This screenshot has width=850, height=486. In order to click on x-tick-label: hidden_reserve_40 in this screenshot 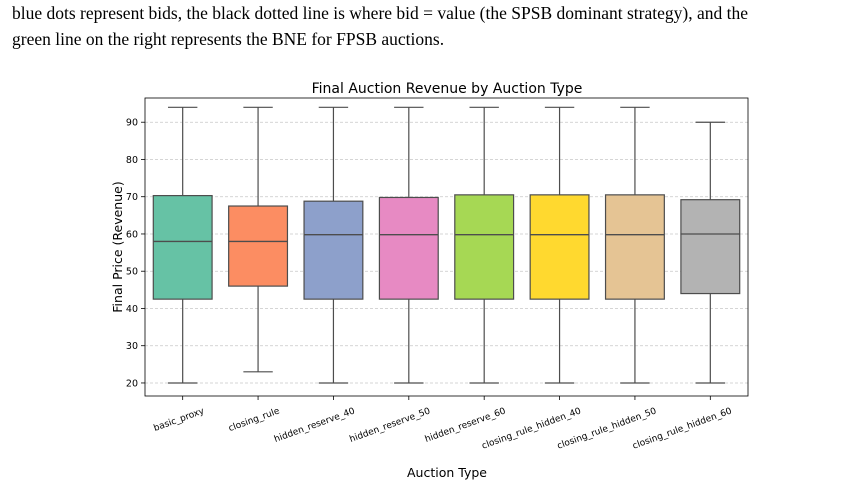, I will do `click(315, 425)`.